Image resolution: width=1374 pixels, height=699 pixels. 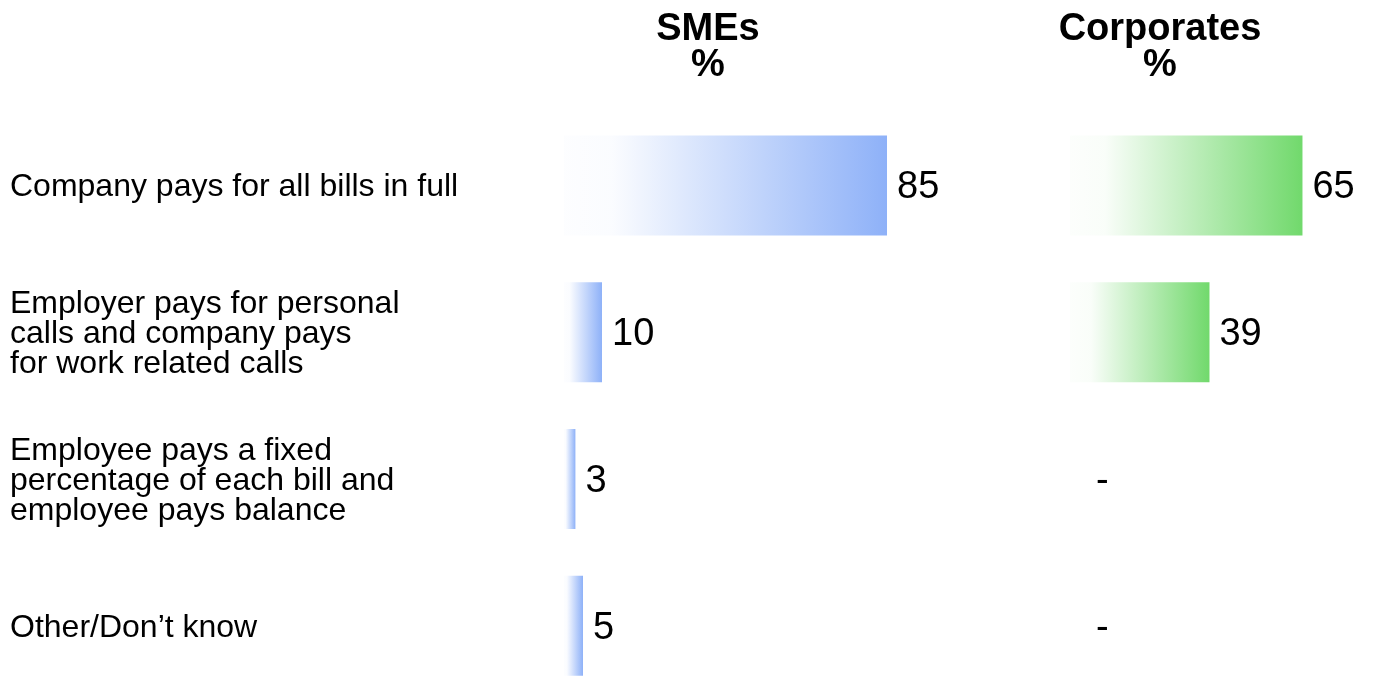 What do you see at coordinates (604, 625) in the screenshot?
I see `data-label: 5` at bounding box center [604, 625].